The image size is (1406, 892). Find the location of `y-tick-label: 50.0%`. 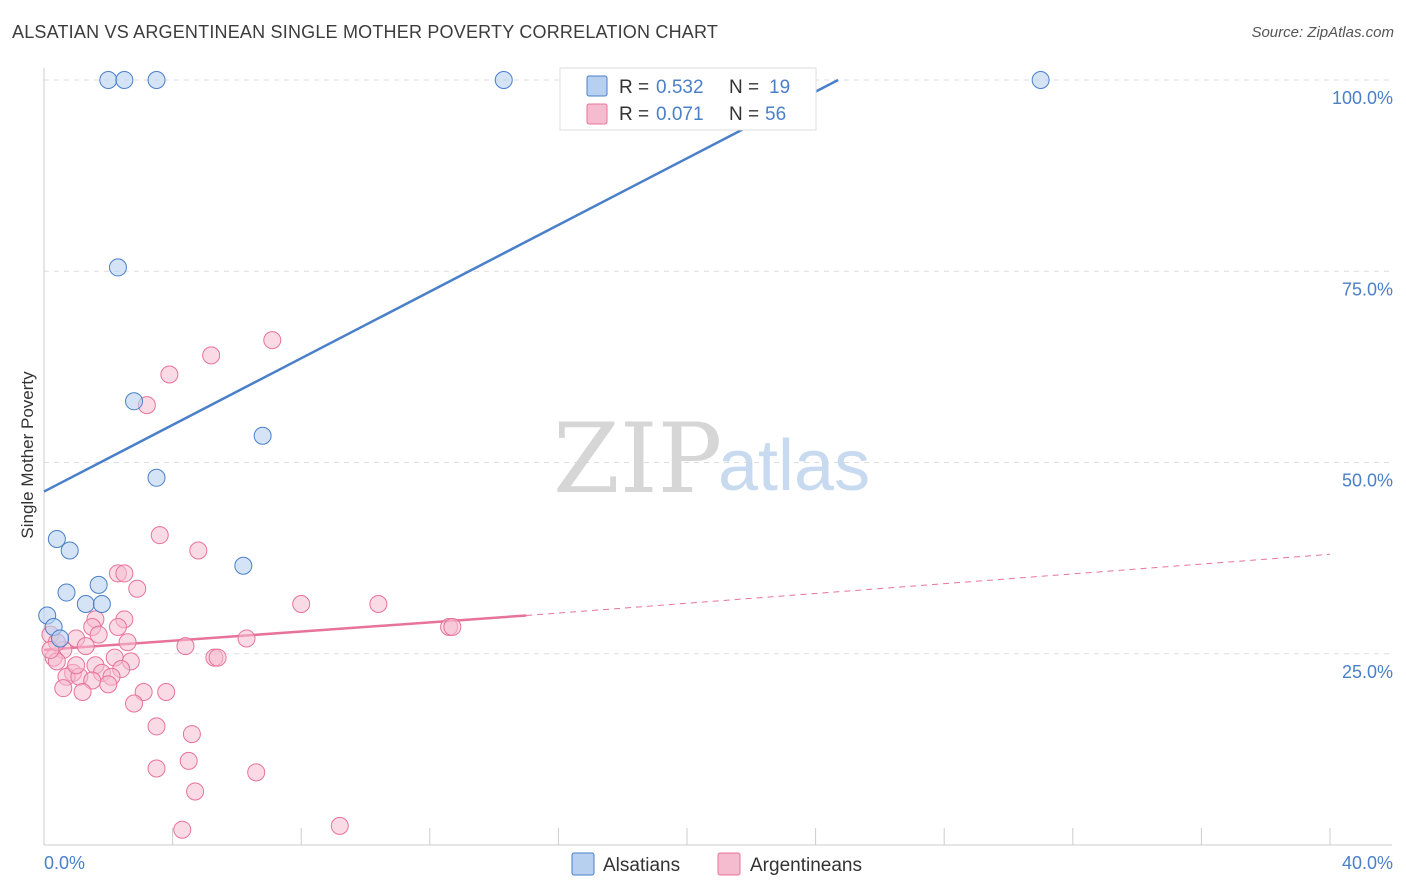

y-tick-label: 50.0% is located at coordinates (1367, 481).